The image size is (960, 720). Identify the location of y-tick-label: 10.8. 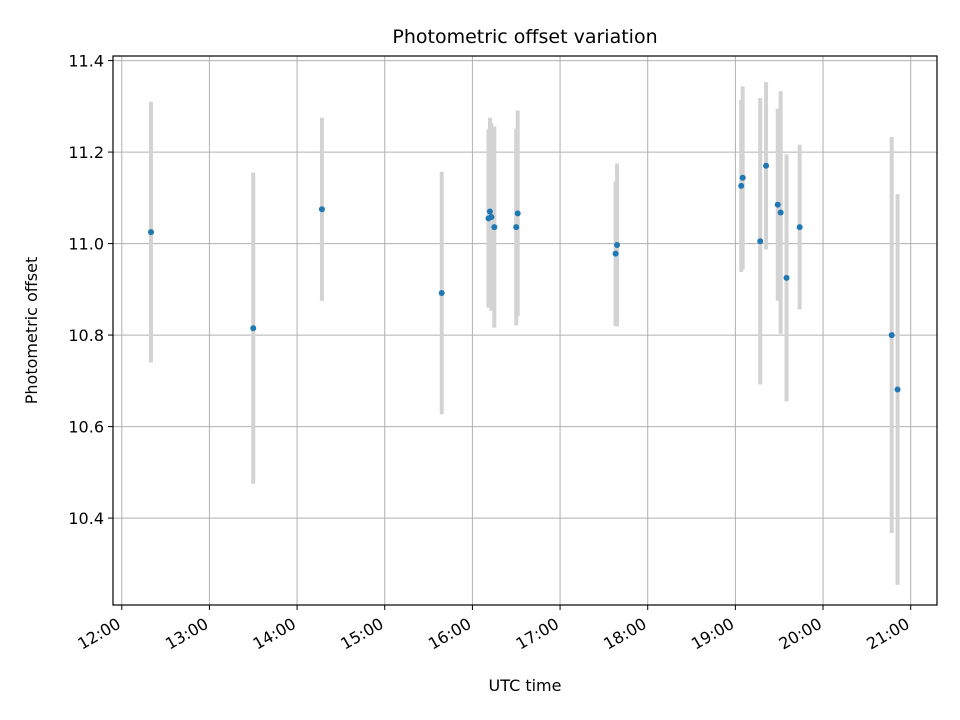
(86, 335).